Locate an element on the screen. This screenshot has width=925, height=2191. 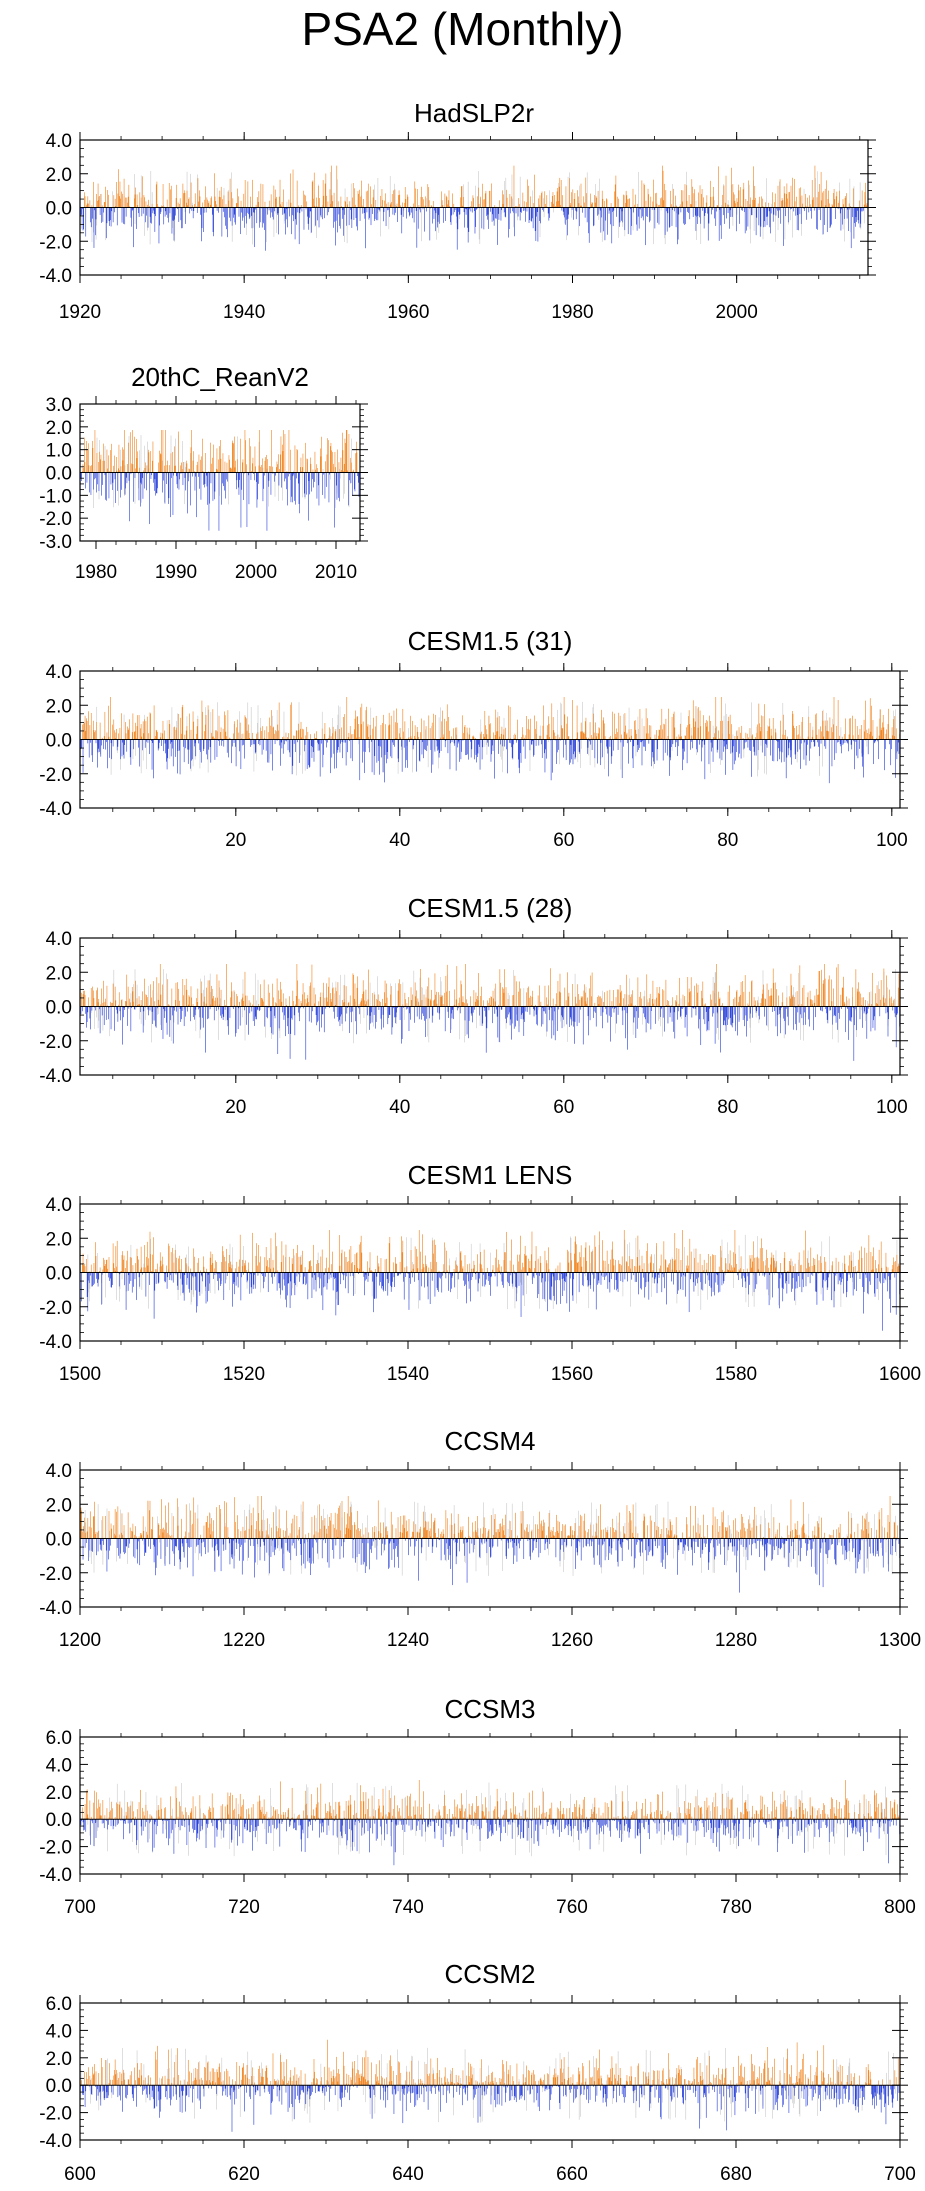
y-tick-label: 2.0 is located at coordinates (59, 428).